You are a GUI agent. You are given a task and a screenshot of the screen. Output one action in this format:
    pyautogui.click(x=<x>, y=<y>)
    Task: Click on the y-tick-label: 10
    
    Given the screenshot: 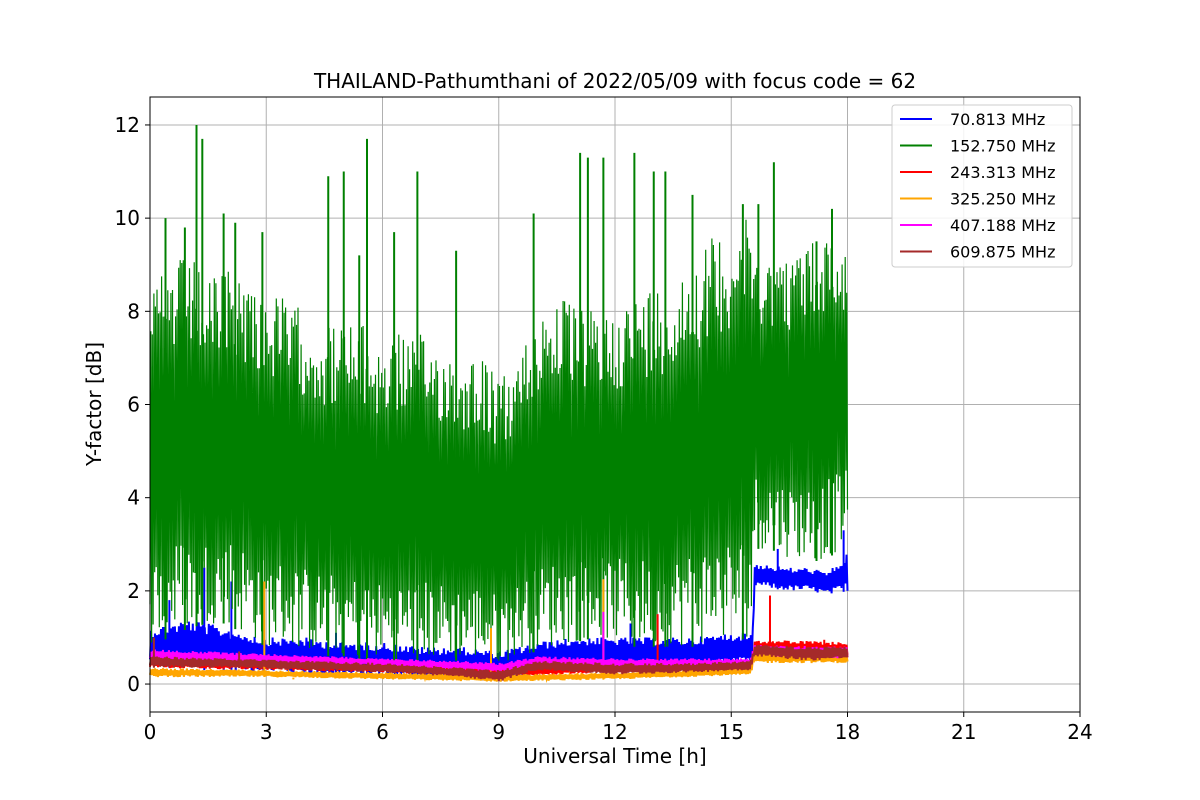 What is the action you would take?
    pyautogui.click(x=127, y=218)
    